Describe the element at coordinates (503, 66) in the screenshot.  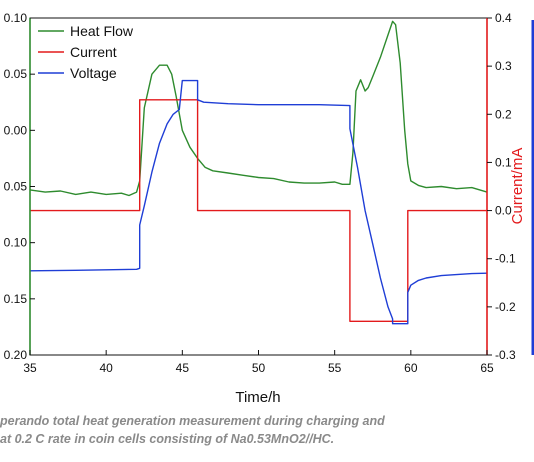
I see `right-axis-tick-label: 0.3` at that location.